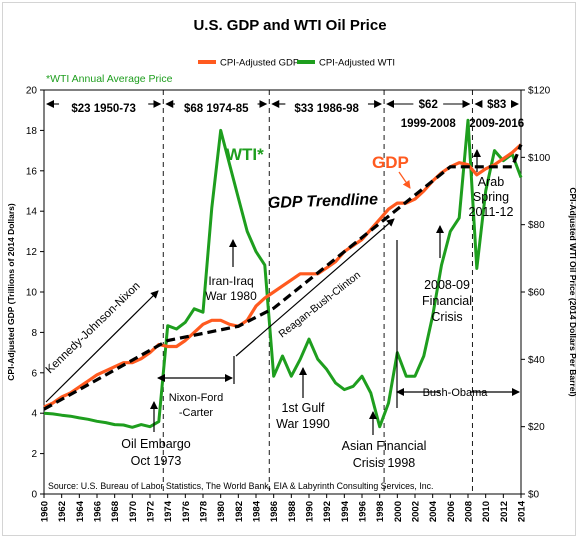  Describe the element at coordinates (196, 413) in the screenshot. I see `nixon-ford-line2: -Carter` at that location.